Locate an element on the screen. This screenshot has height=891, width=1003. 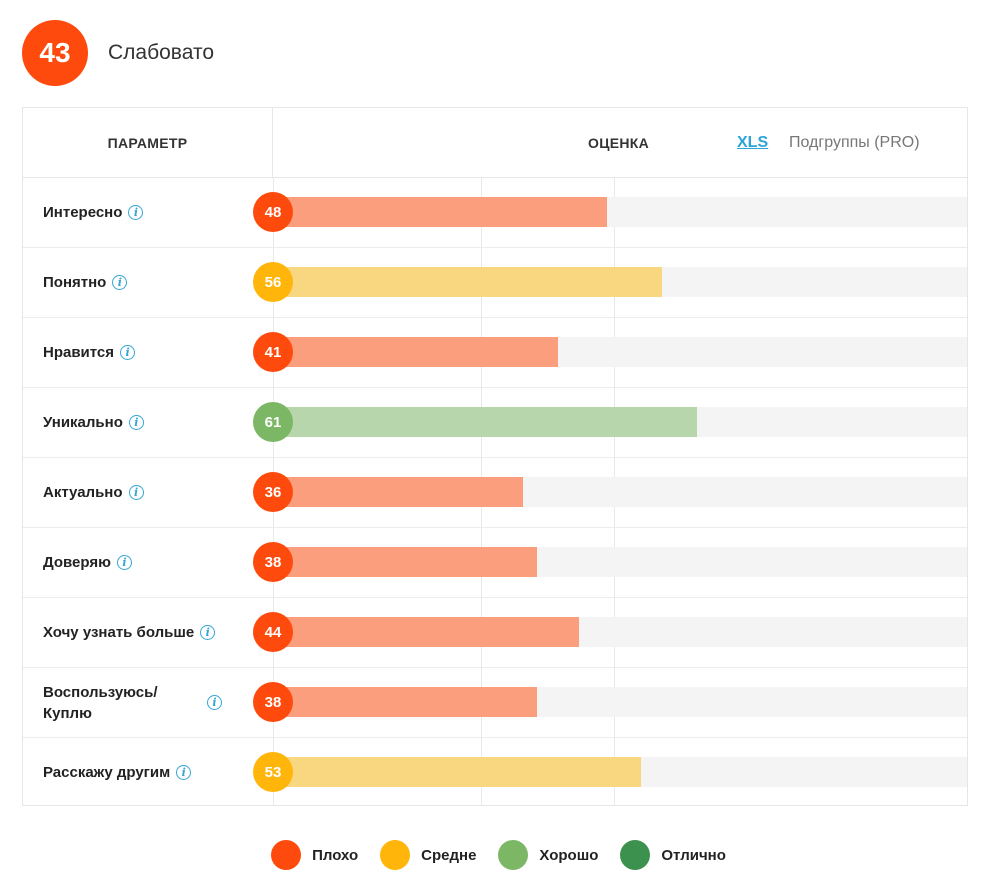
param-cell: Расскажу другим i is located at coordinates (148, 772).